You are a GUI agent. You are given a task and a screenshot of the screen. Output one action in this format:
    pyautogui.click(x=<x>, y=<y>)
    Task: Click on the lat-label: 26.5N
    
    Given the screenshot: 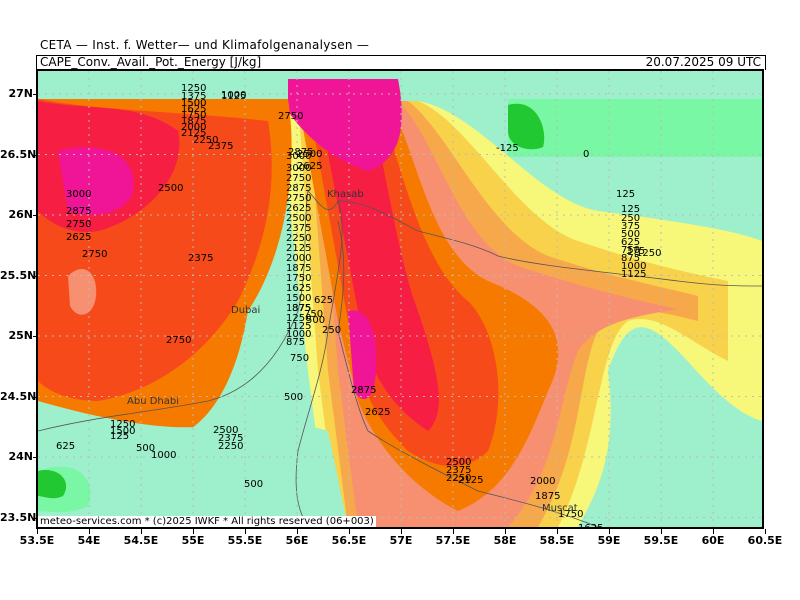 What is the action you would take?
    pyautogui.click(x=18, y=154)
    